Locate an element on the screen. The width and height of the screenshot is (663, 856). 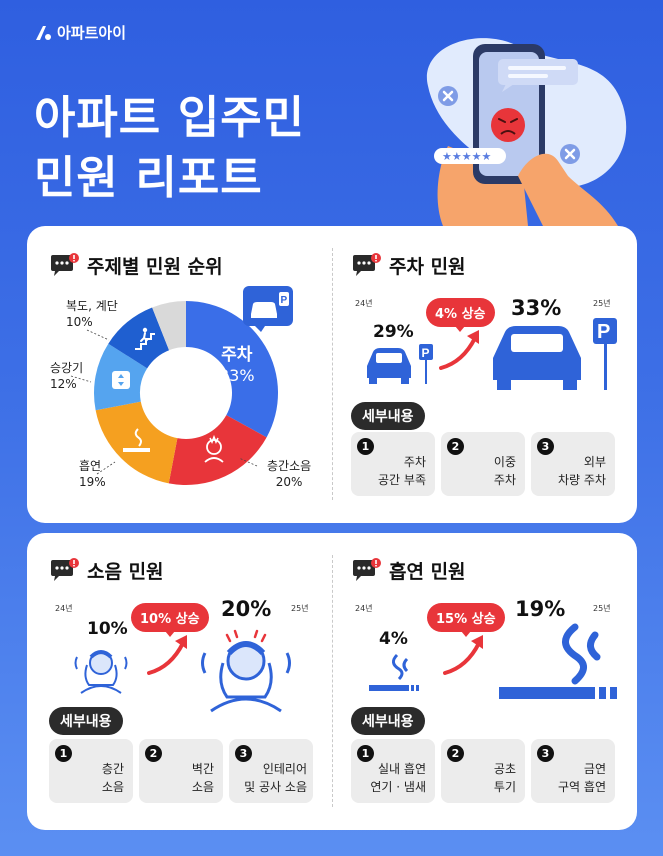
noise-detail-3: 3 인테리어 및 공사 소음 is located at coordinates (271, 771).